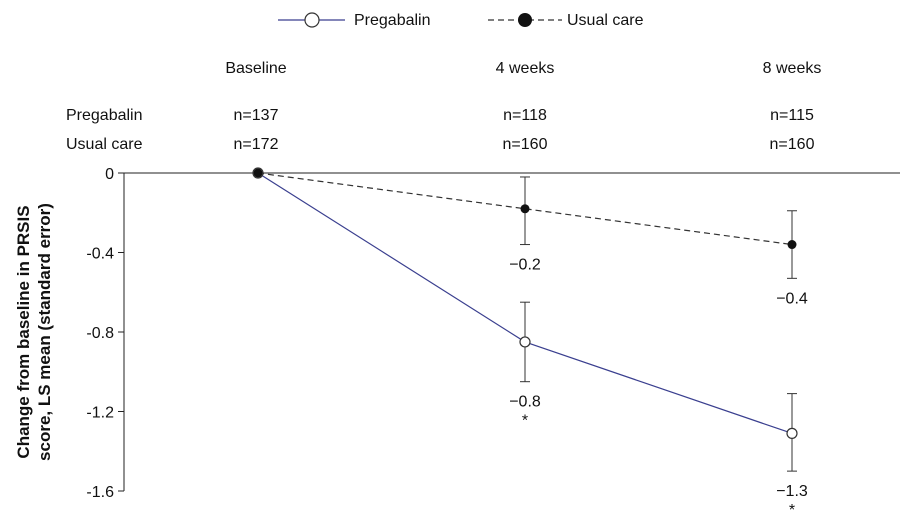  I want to click on n-usual-care-baseline: n=172, so click(256, 144).